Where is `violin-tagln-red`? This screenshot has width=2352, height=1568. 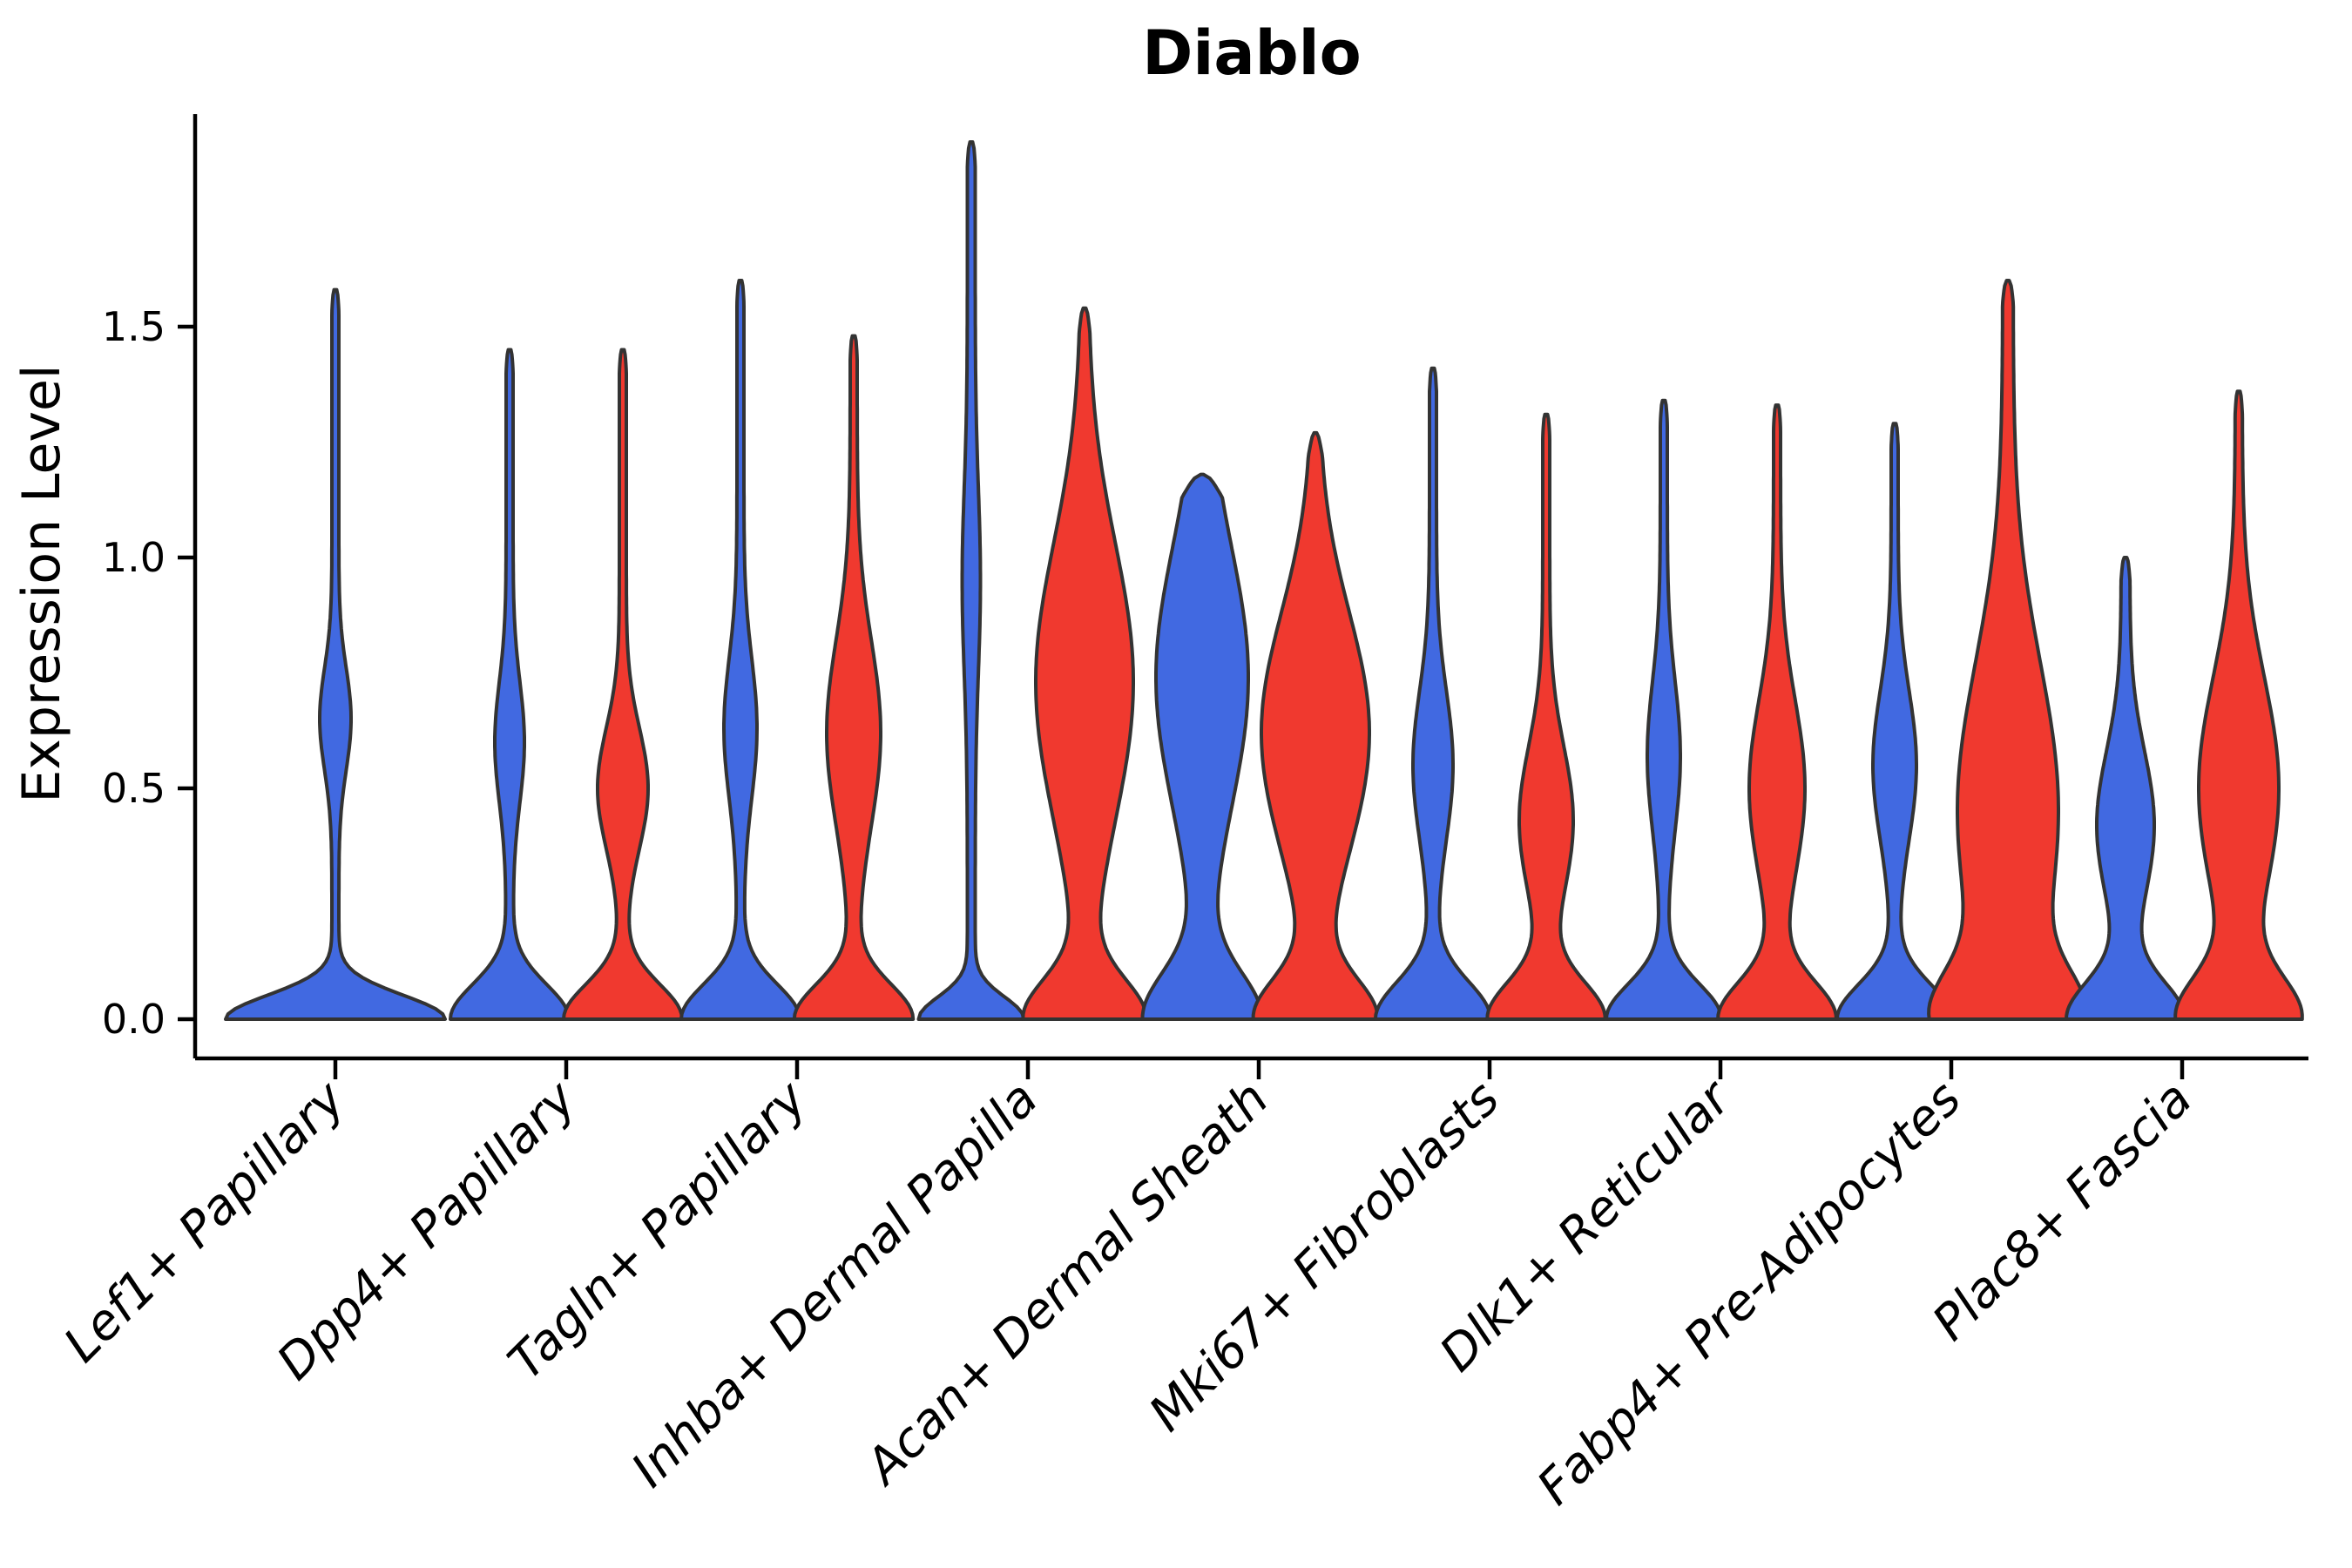 violin-tagln-red is located at coordinates (854, 677).